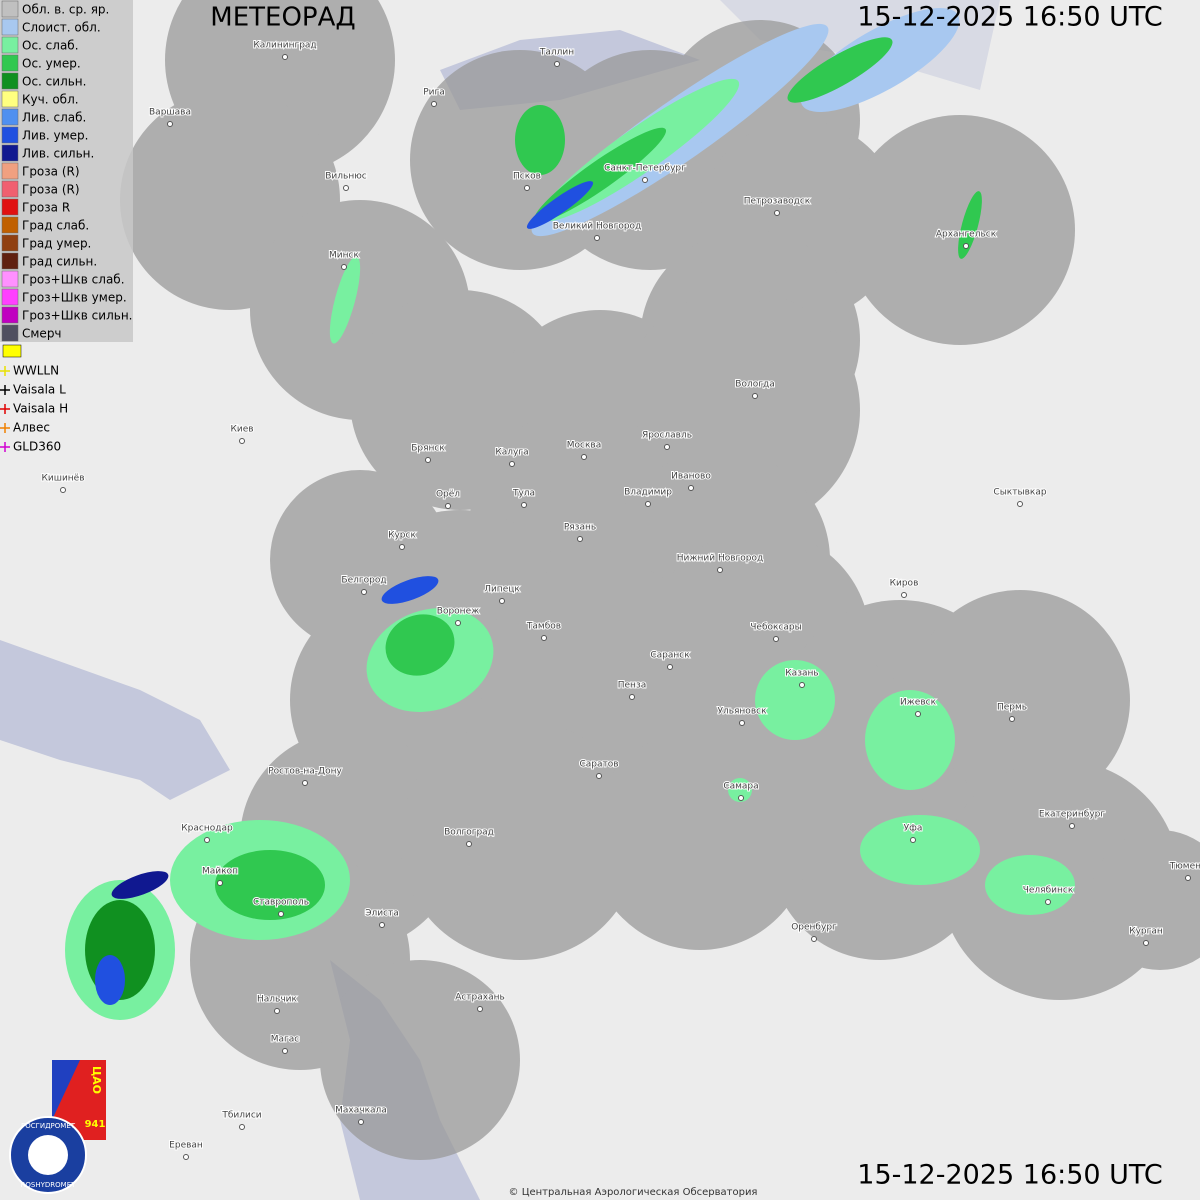 The image size is (1200, 1200). Describe the element at coordinates (556, 53) in the screenshot. I see `city-label: Таллин` at that location.